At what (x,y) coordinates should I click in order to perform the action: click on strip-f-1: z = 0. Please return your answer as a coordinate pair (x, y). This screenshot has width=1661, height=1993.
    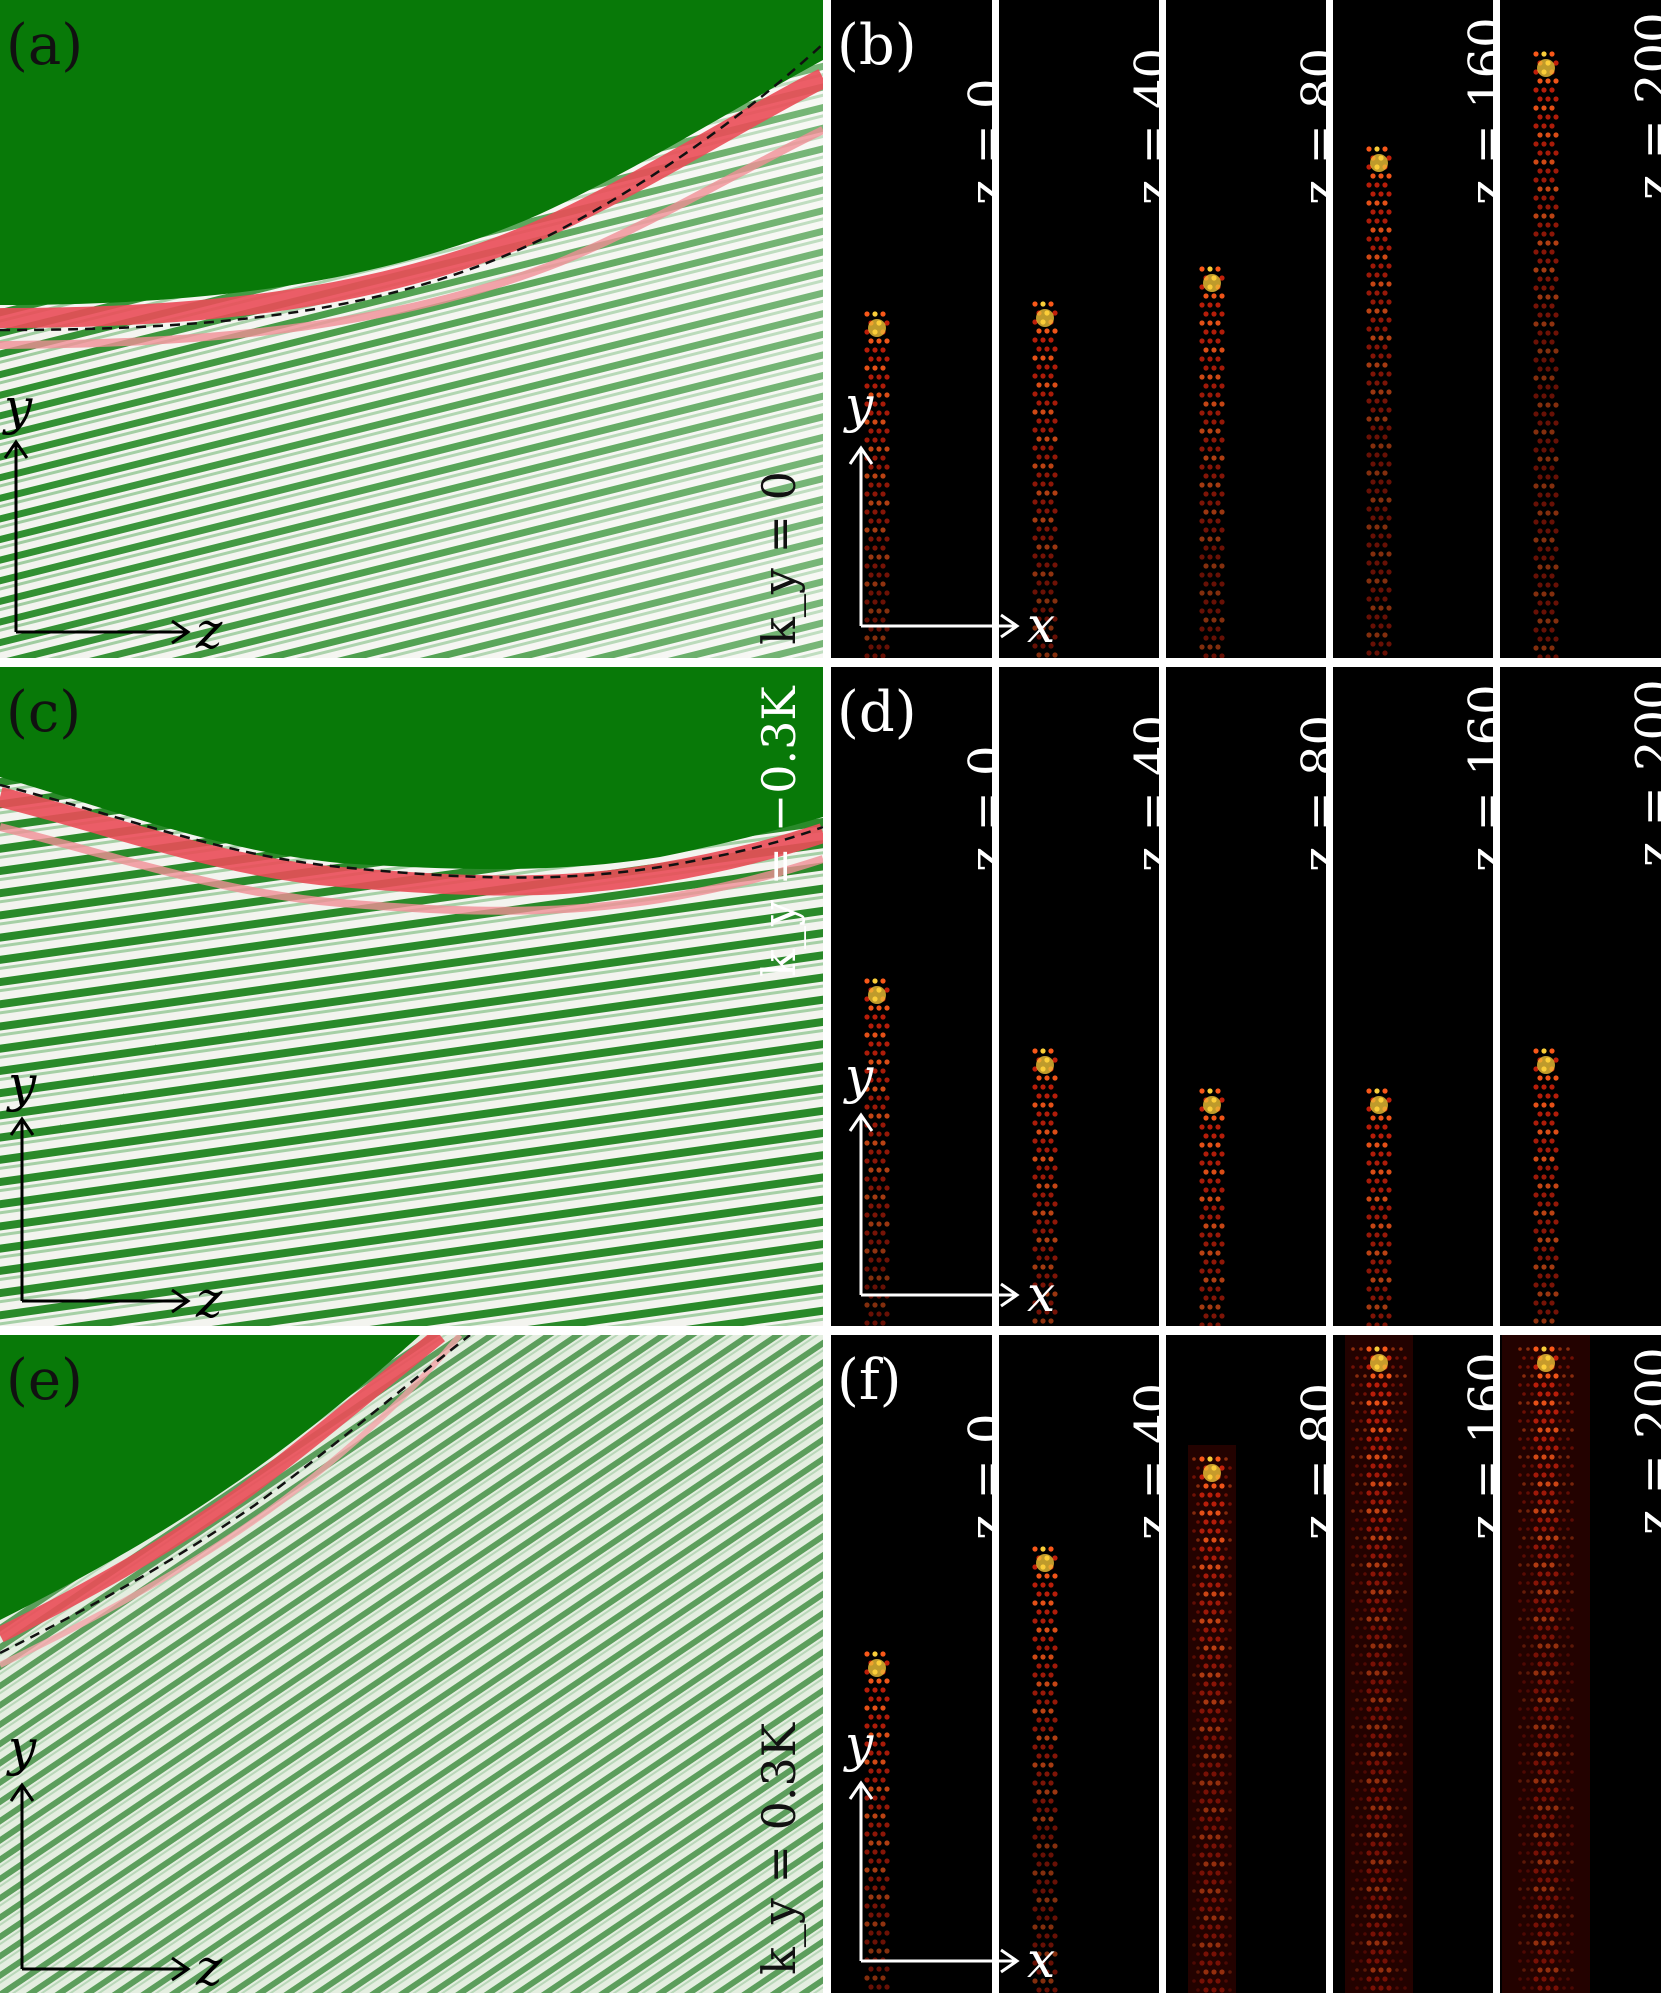
    Looking at the image, I should click on (911, 1664).